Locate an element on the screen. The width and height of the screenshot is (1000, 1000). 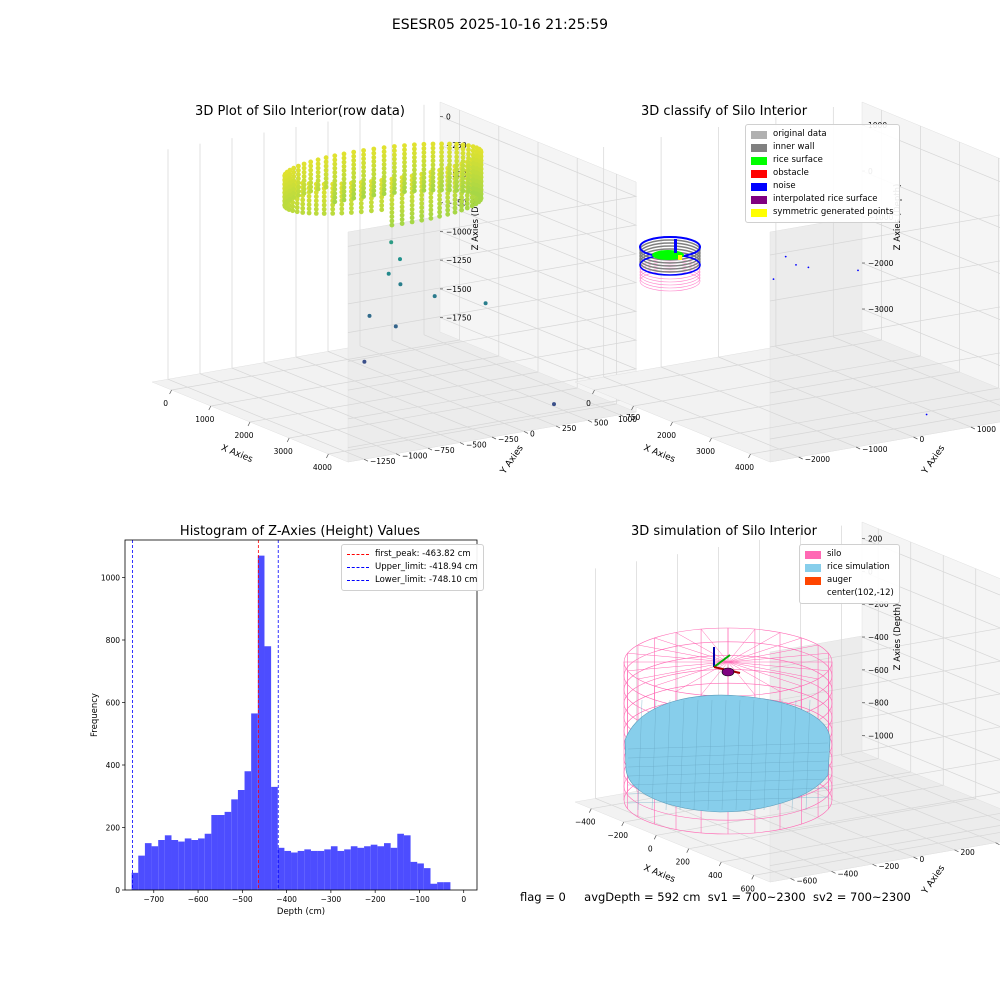
ring-points is located at coordinates (383, 184).